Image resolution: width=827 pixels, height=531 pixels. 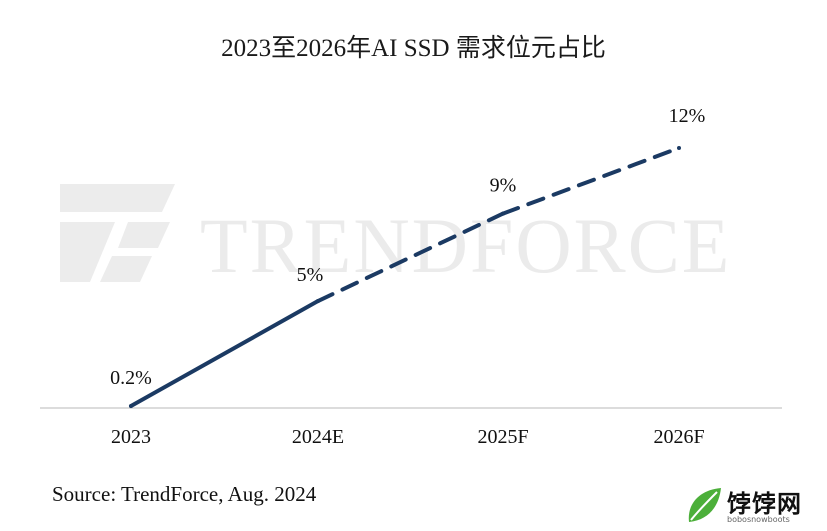 What do you see at coordinates (503, 213) in the screenshot?
I see `data-point-2025F` at bounding box center [503, 213].